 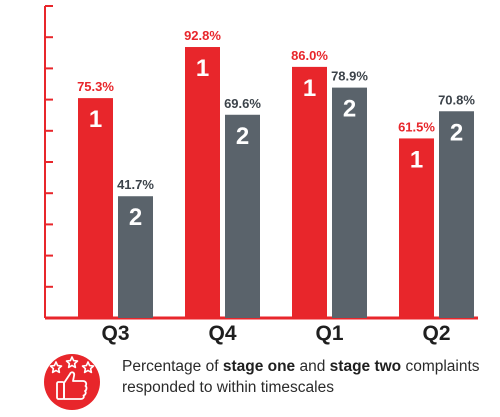 I want to click on category-label-q1: Q1, so click(x=329, y=333).